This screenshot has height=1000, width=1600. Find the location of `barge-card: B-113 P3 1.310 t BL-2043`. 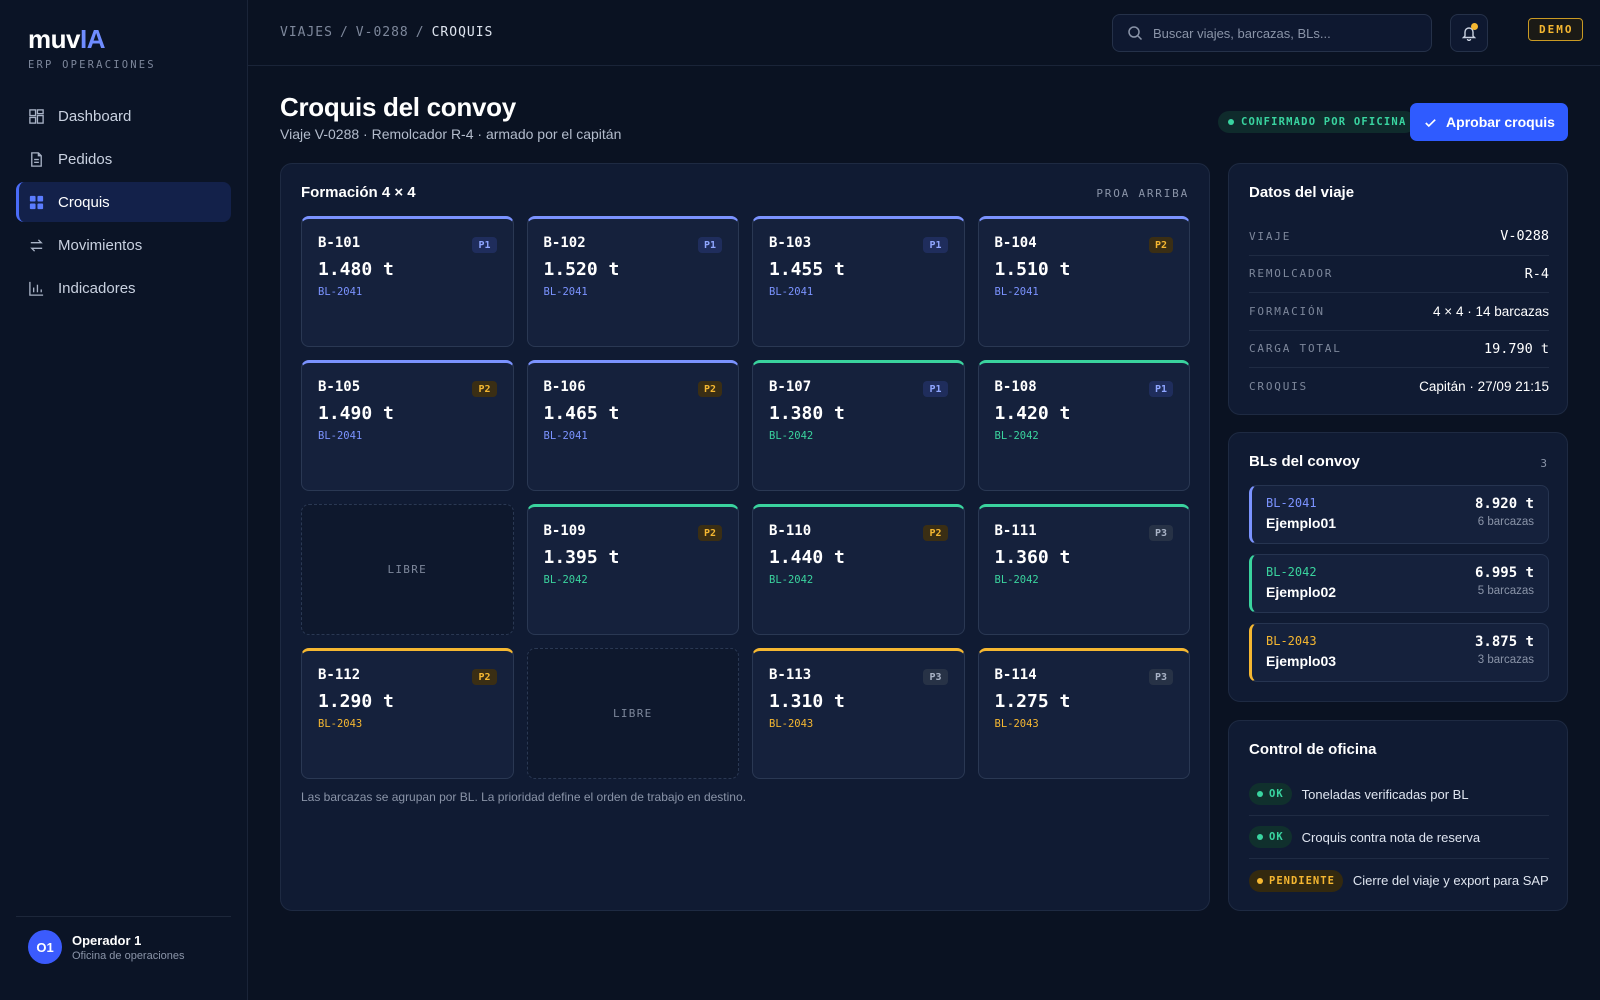

barge-card: B-113 P3 1.310 t BL-2043 is located at coordinates (858, 713).